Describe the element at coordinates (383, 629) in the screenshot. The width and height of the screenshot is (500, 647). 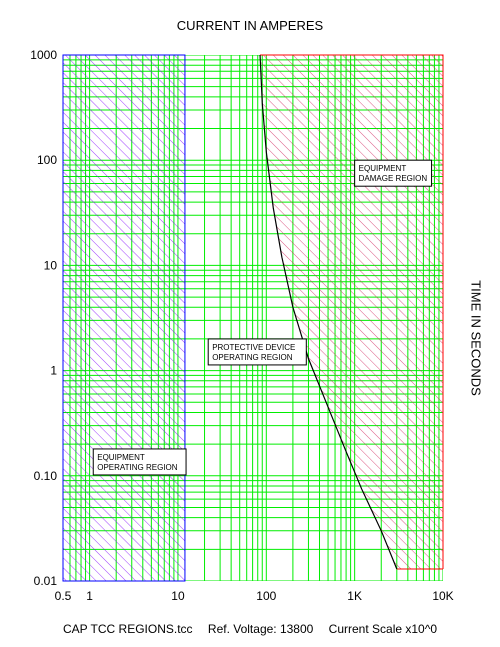
I see `footer-scale: Current Scale x10^0` at that location.